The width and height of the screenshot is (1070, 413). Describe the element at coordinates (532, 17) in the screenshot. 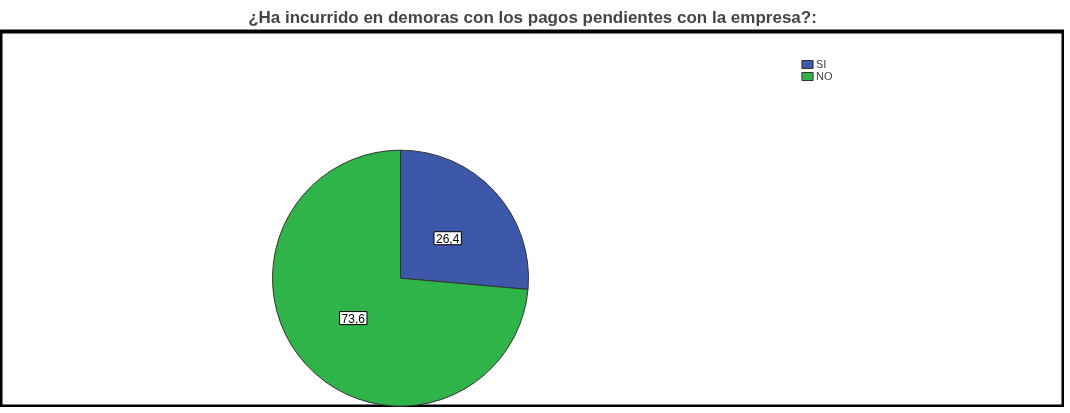

I see `chart-title: ¿Ha incurrido en demoras con los pagos pendientes con la empresa?:` at that location.